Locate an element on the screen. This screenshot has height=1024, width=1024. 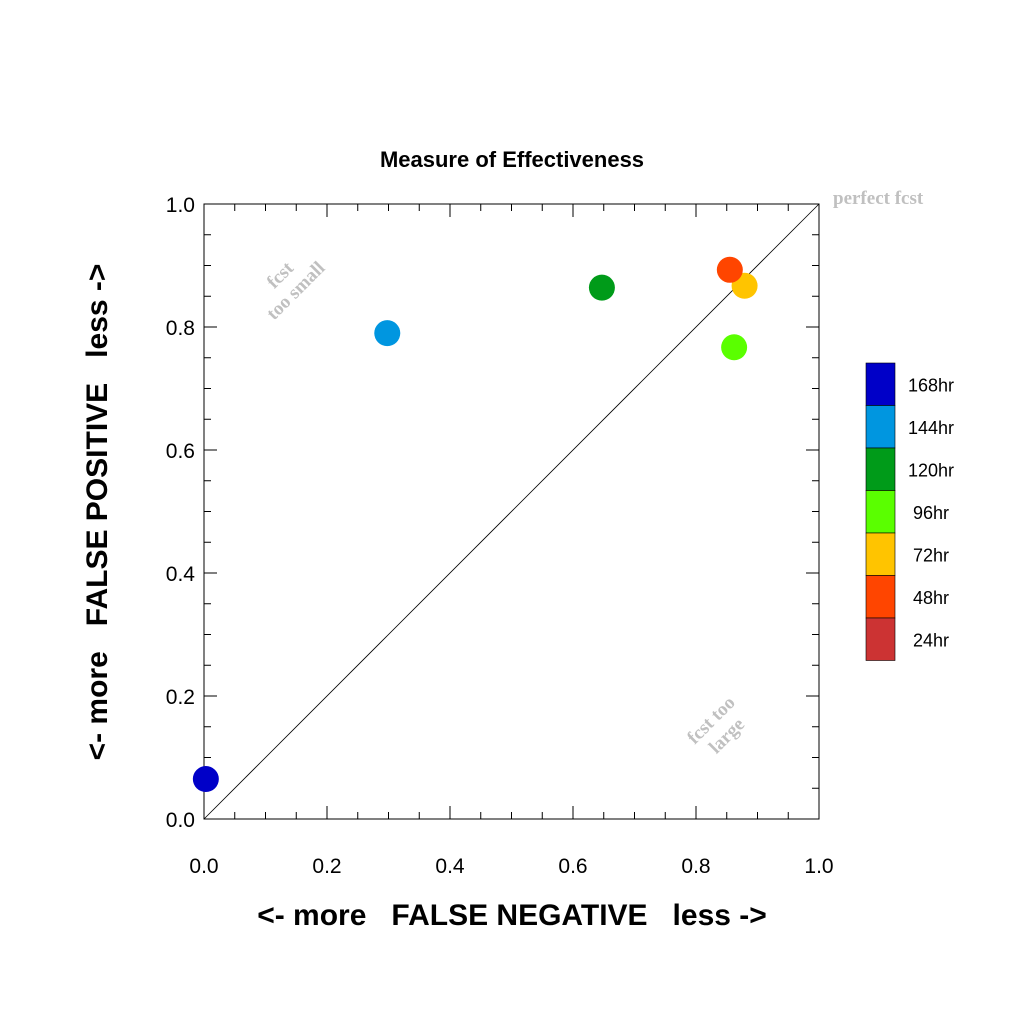
legend-label-48hr: 48hr is located at coordinates (931, 598).